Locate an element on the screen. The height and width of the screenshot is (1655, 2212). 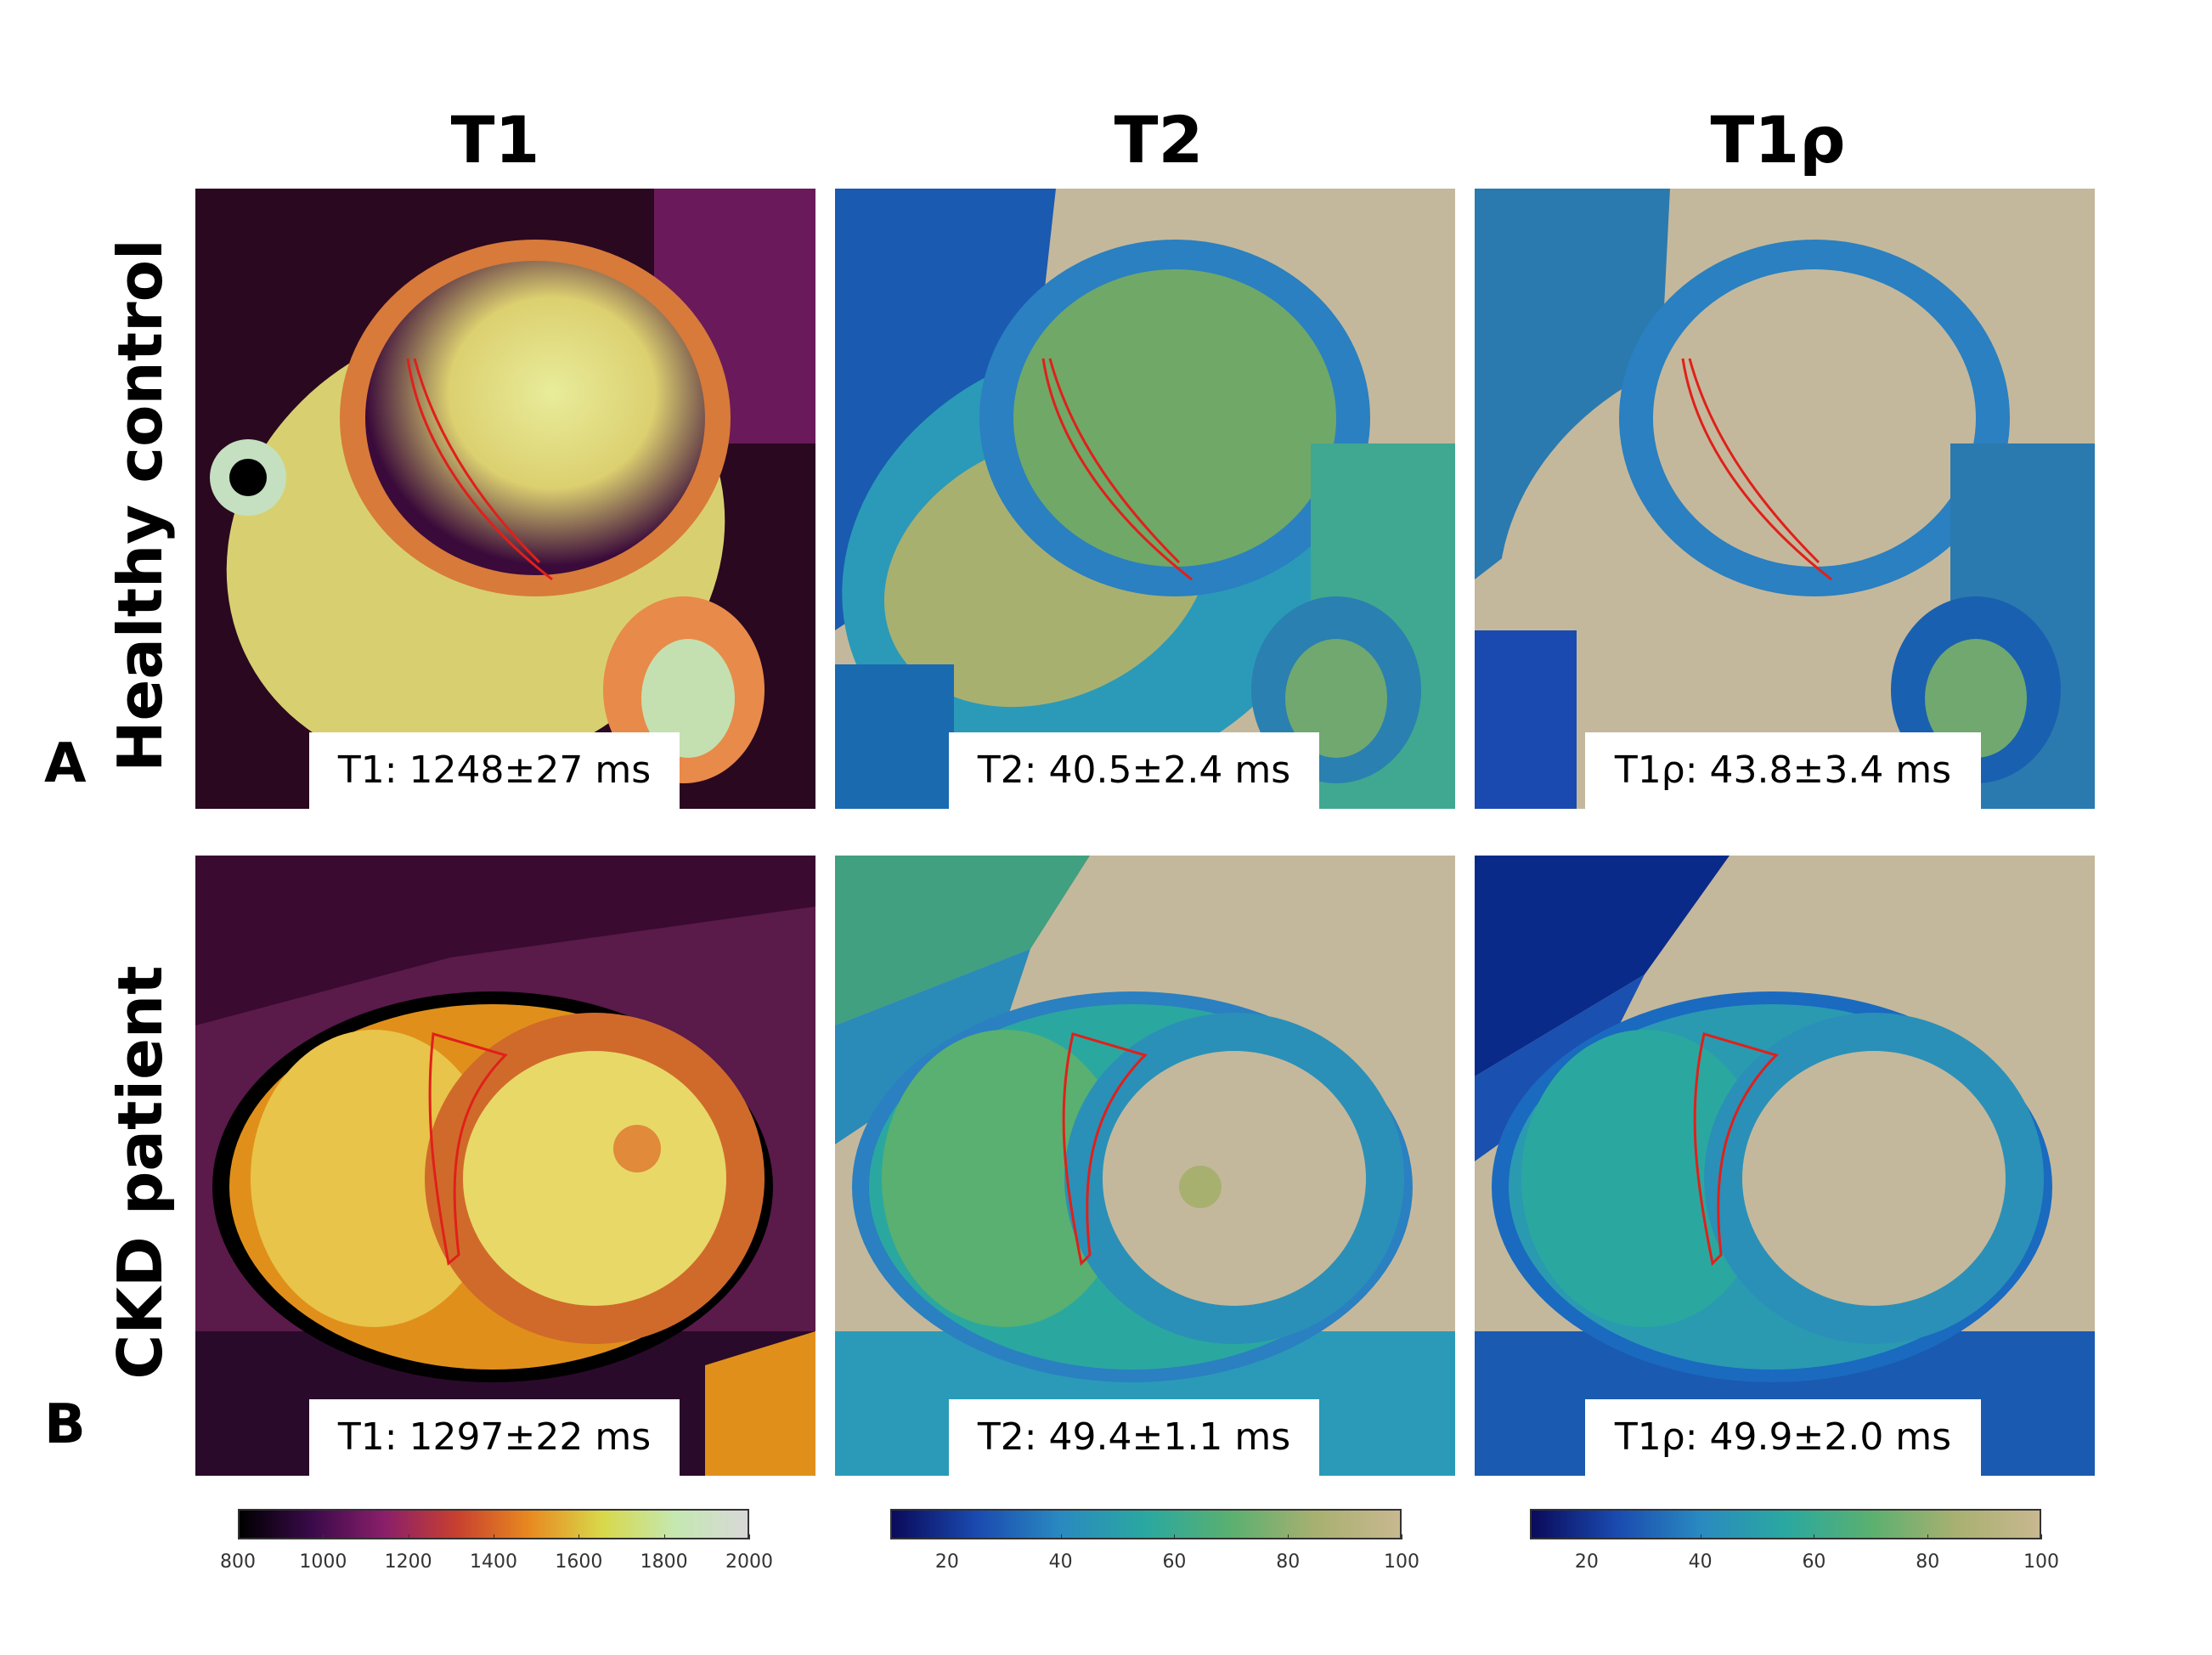
t1rho-map-healthy-image is located at coordinates (1785, 499).